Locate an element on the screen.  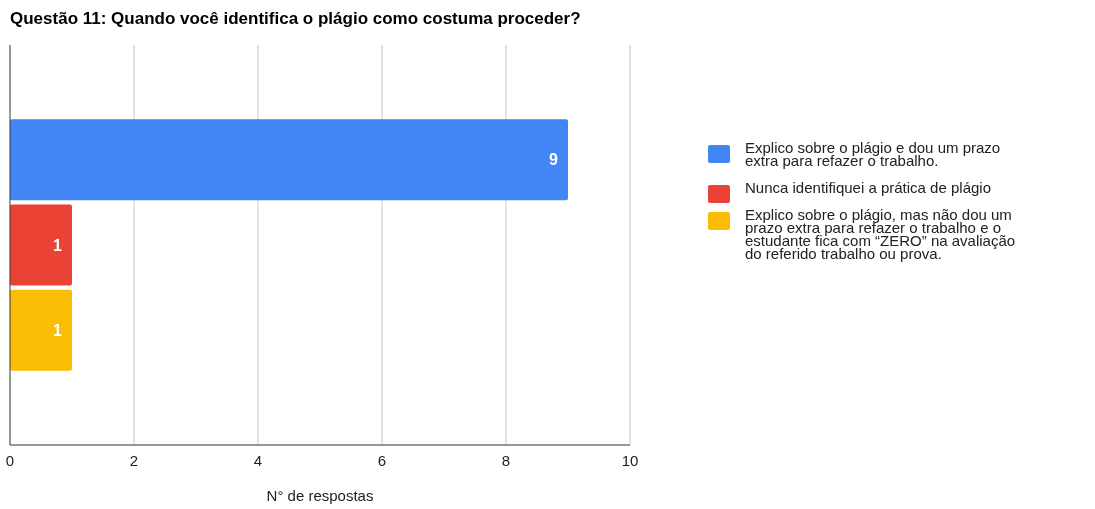
x-tick-label: 10 is located at coordinates (630, 460).